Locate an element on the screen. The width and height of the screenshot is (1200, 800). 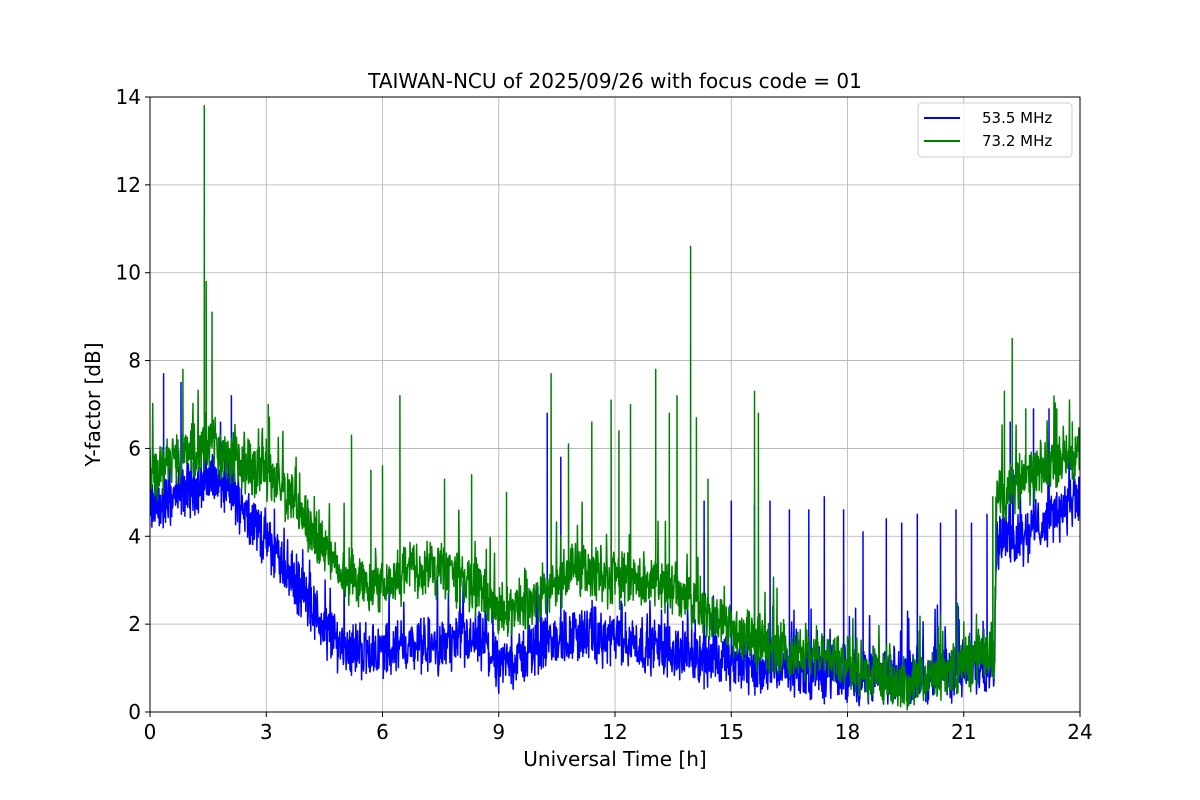
y-tick-label: 4 is located at coordinates (134, 536).